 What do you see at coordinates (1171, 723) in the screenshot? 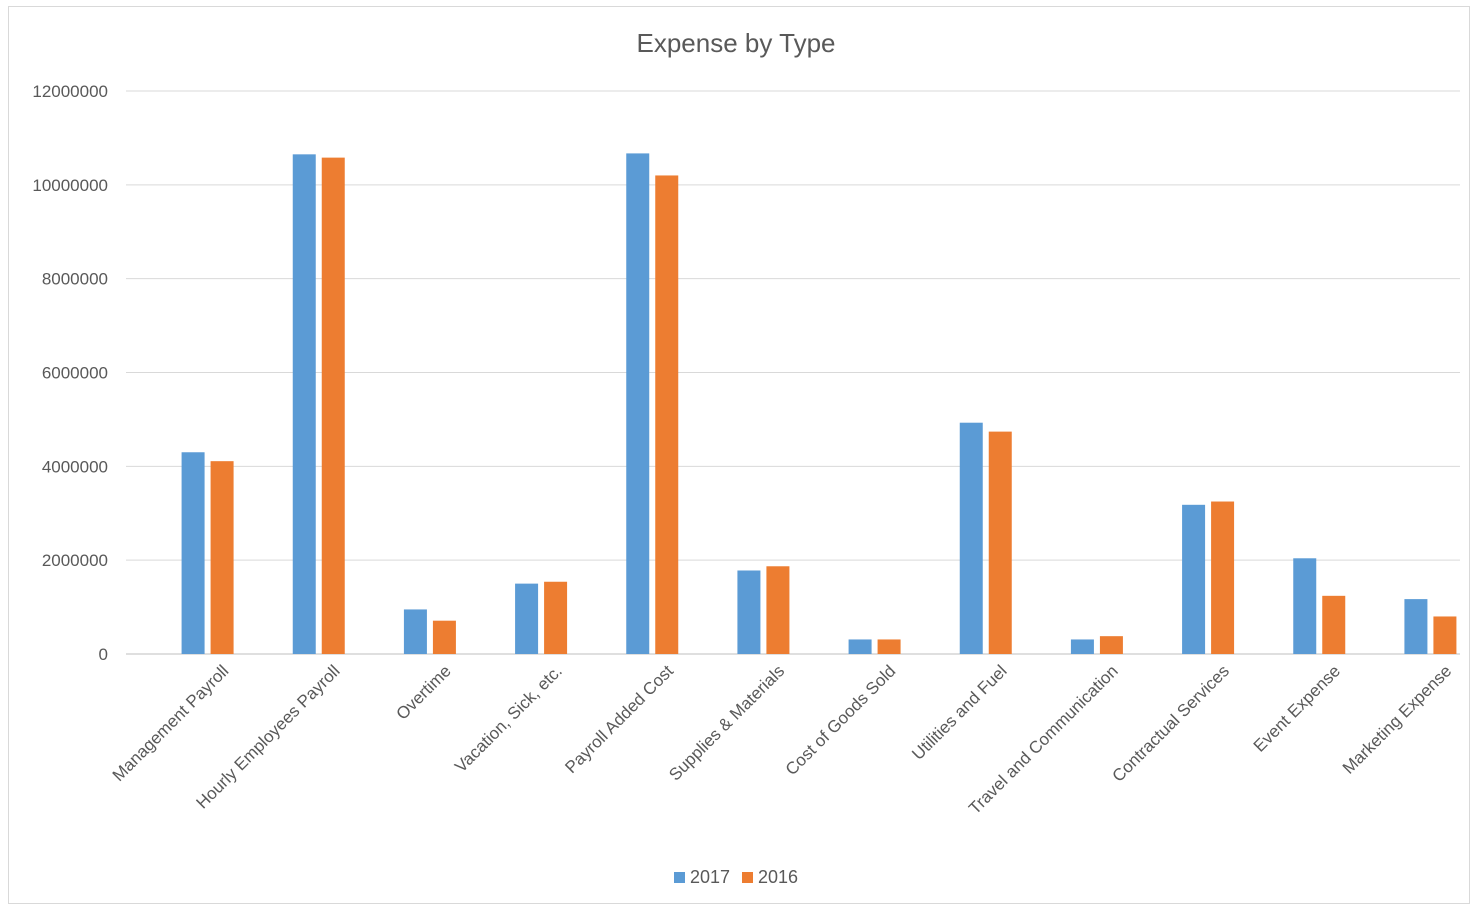
I see `x-category-label: Contractual Services` at bounding box center [1171, 723].